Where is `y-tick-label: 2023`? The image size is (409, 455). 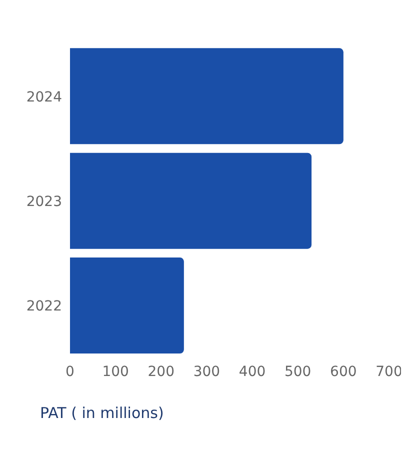
y-tick-label: 2023 is located at coordinates (44, 202).